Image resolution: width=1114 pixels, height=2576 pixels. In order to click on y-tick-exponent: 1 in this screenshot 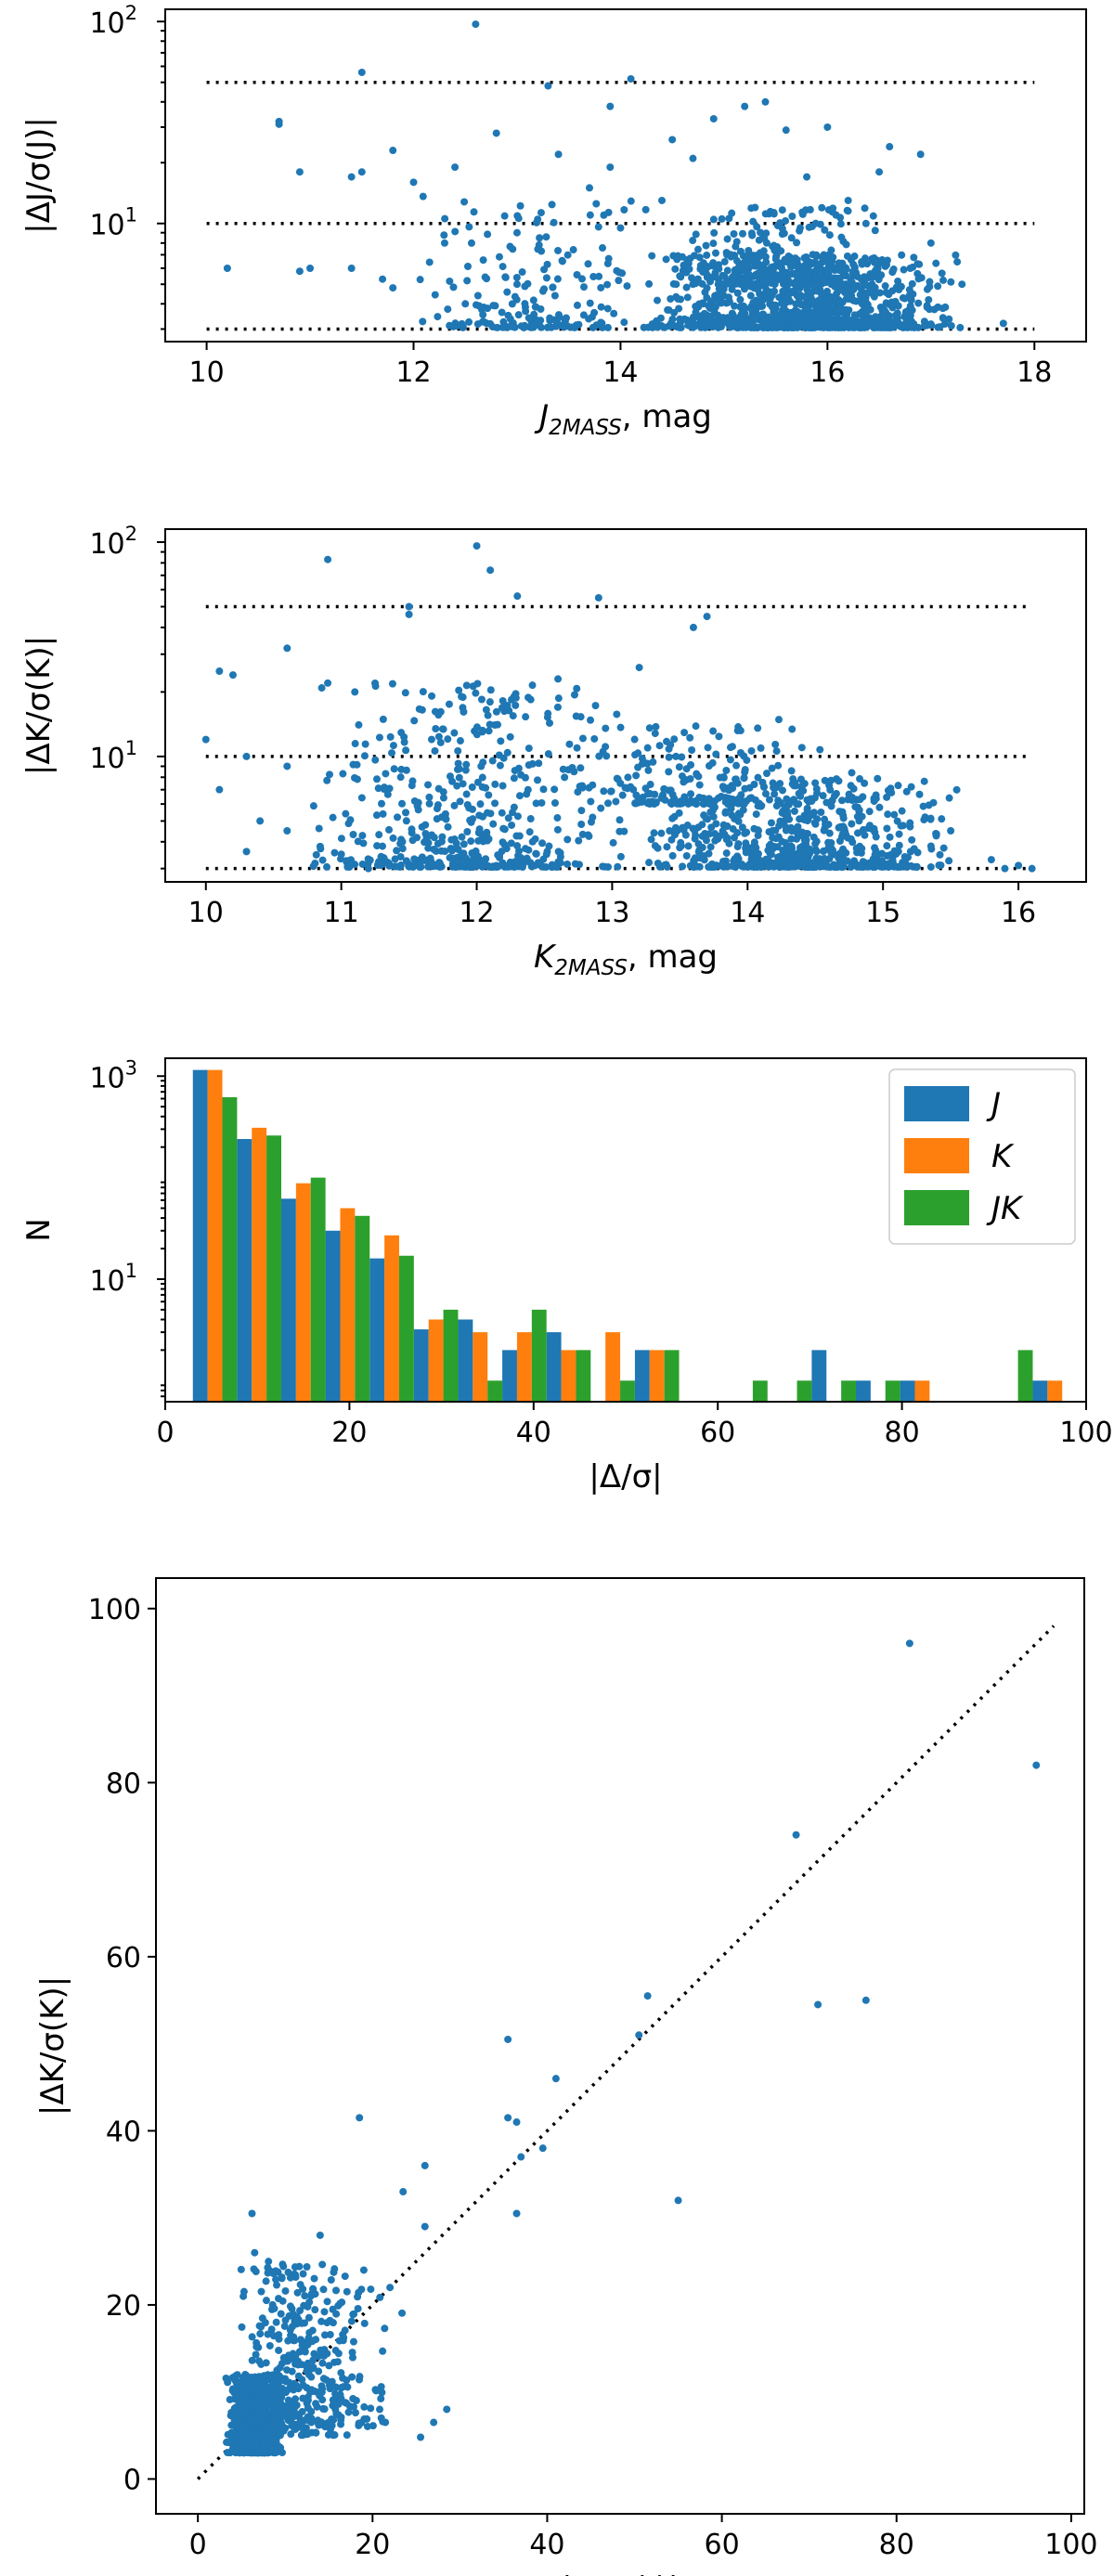, I will do `click(131, 215)`.